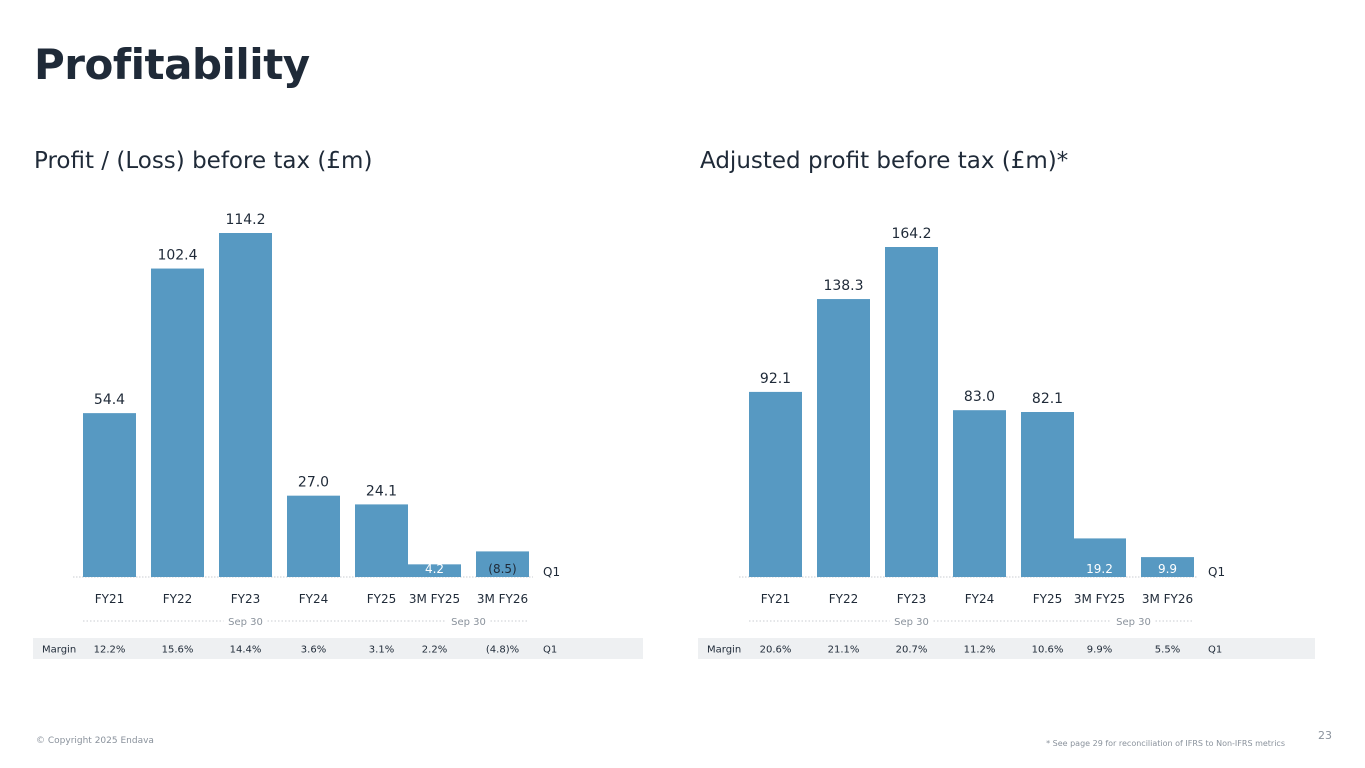 The height and width of the screenshot is (768, 1365). I want to click on pbt-category-label: FY21, so click(110, 599).